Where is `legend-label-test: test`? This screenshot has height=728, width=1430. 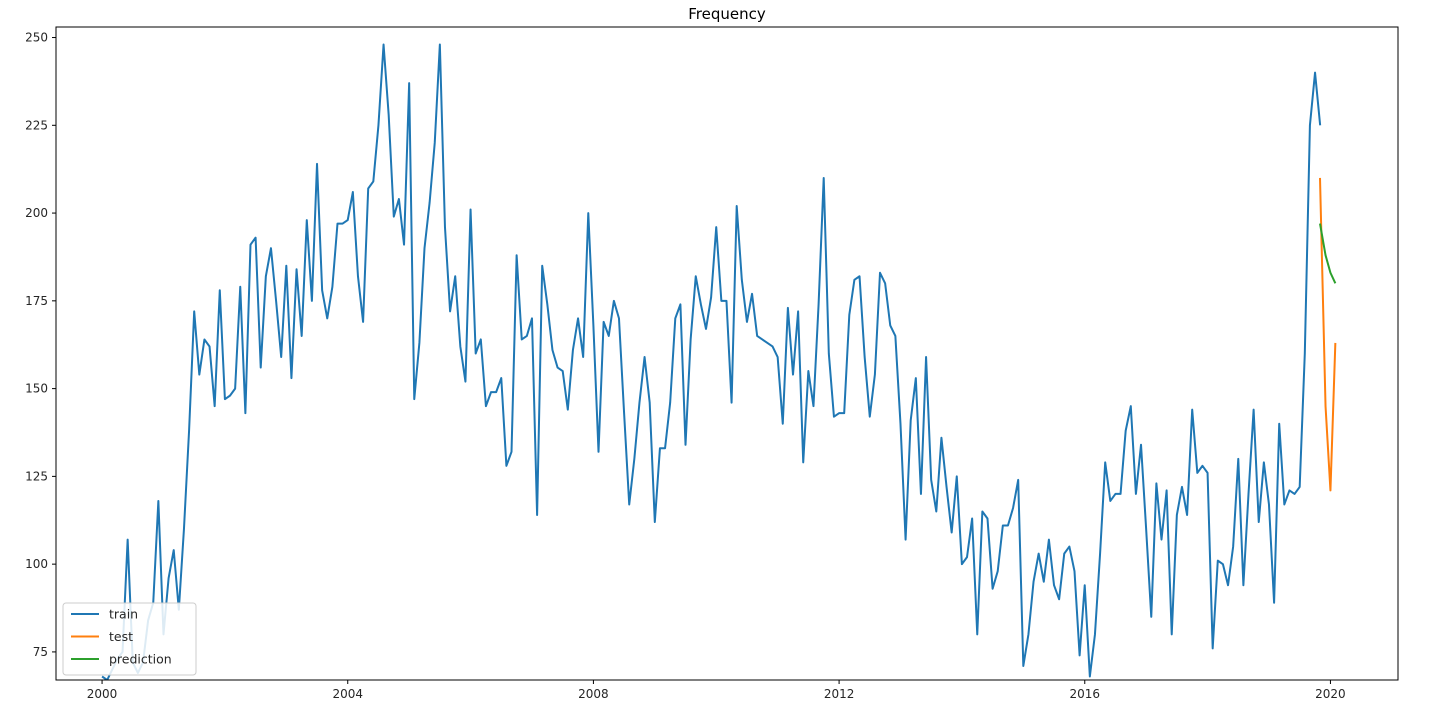 legend-label-test: test is located at coordinates (121, 636).